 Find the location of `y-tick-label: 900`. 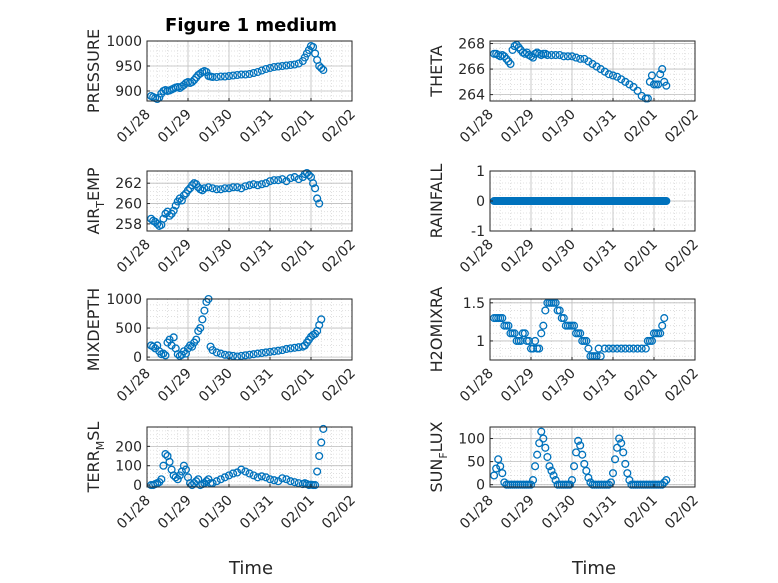

y-tick-label: 900 is located at coordinates (128, 92).